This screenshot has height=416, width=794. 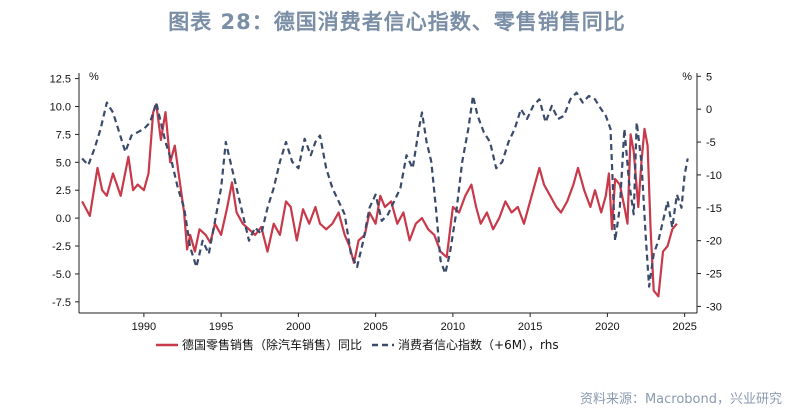 I want to click on x-tick-label: 1990, so click(x=144, y=327).